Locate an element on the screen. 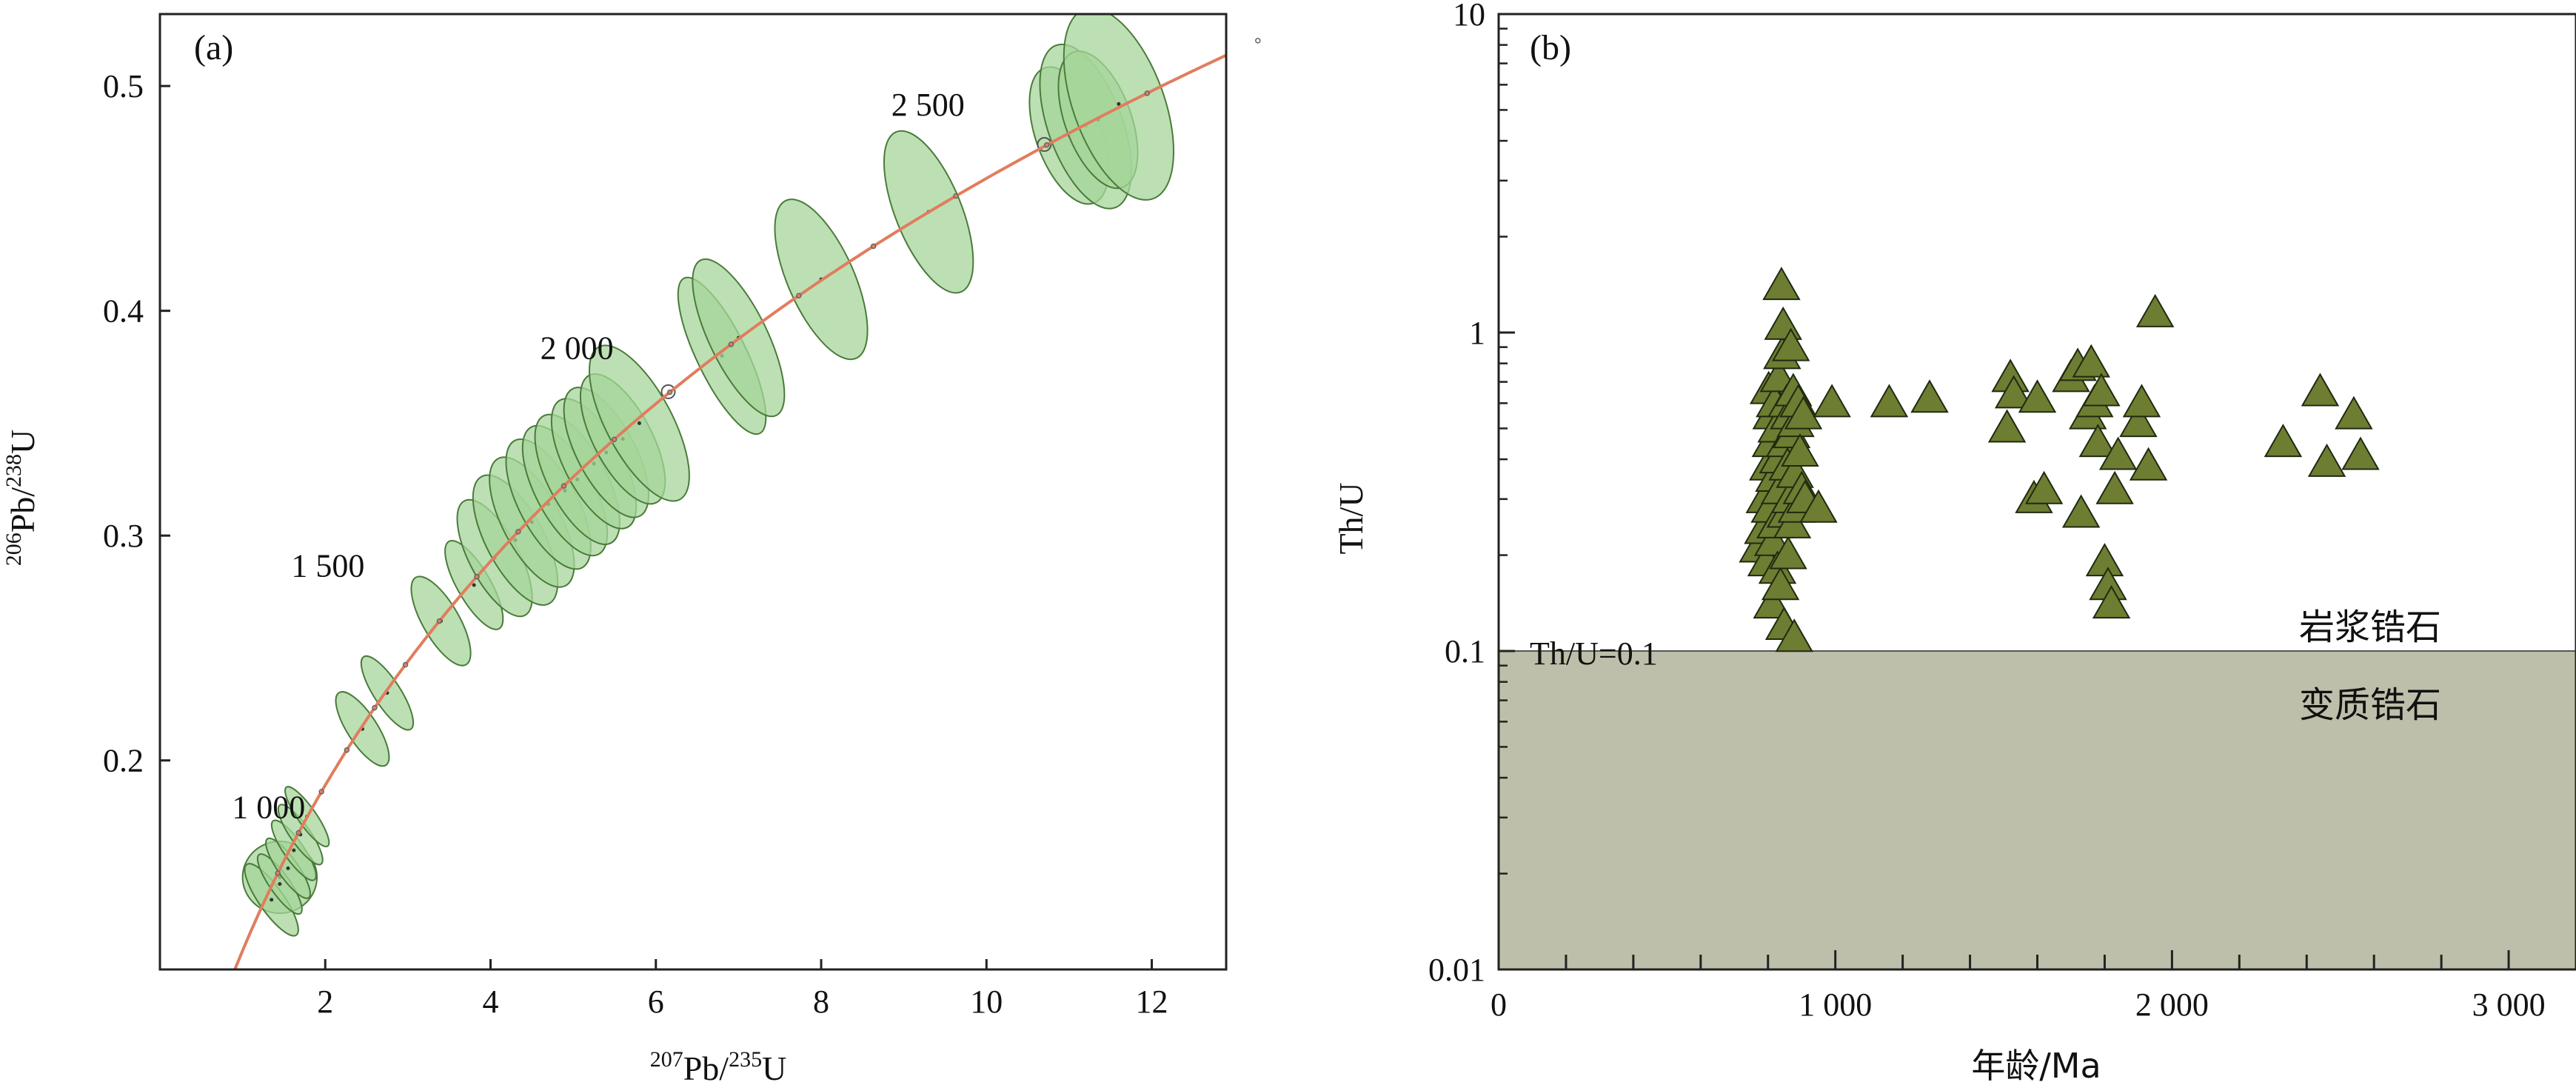  x-axis-title-b: 年龄/Ma is located at coordinates (2036, 1066).